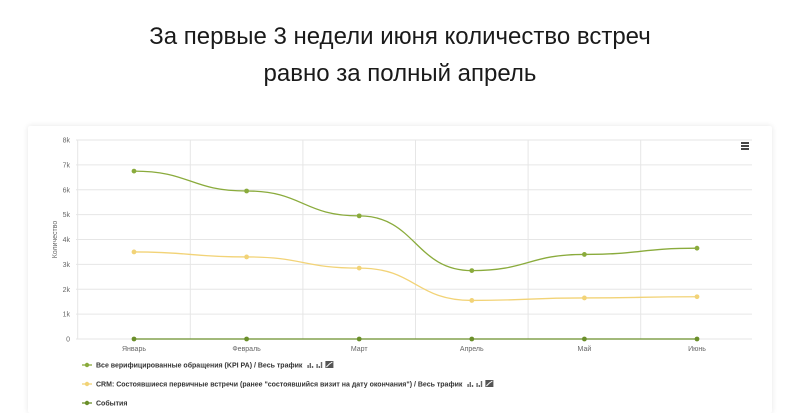 This screenshot has width=800, height=413. Describe the element at coordinates (67, 240) in the screenshot. I see `y-tick-label: 4k` at that location.